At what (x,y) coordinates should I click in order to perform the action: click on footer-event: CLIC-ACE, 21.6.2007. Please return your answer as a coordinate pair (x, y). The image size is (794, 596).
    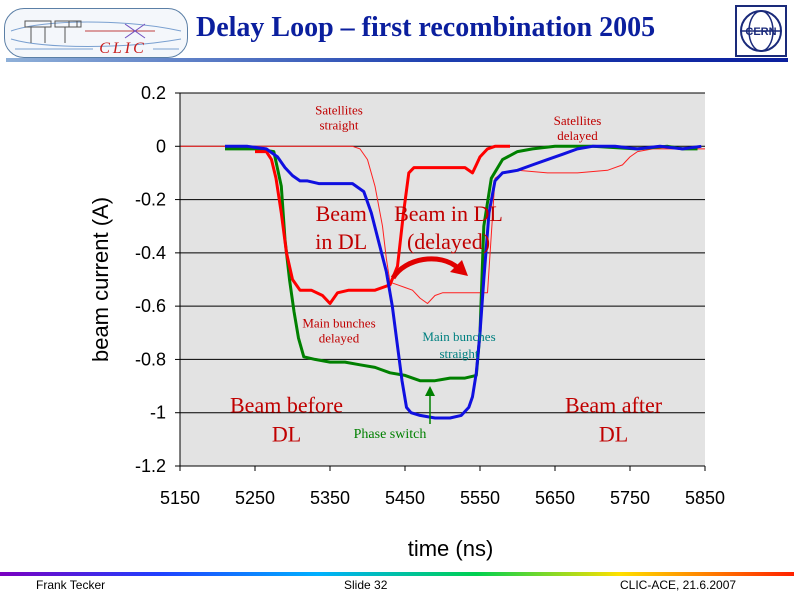
    Looking at the image, I should click on (678, 585).